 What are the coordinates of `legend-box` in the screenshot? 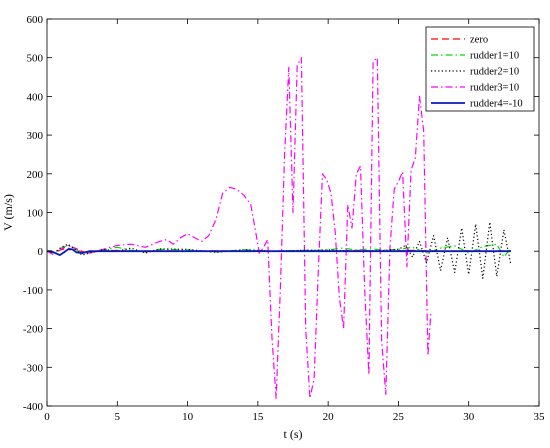 It's located at (480, 69).